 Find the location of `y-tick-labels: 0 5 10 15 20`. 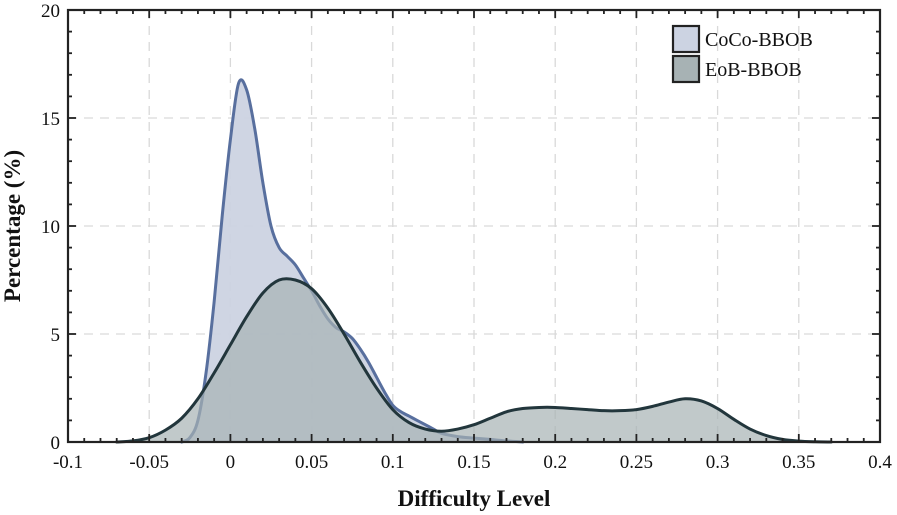

y-tick-labels: 0 5 10 15 20 is located at coordinates (50, 227).